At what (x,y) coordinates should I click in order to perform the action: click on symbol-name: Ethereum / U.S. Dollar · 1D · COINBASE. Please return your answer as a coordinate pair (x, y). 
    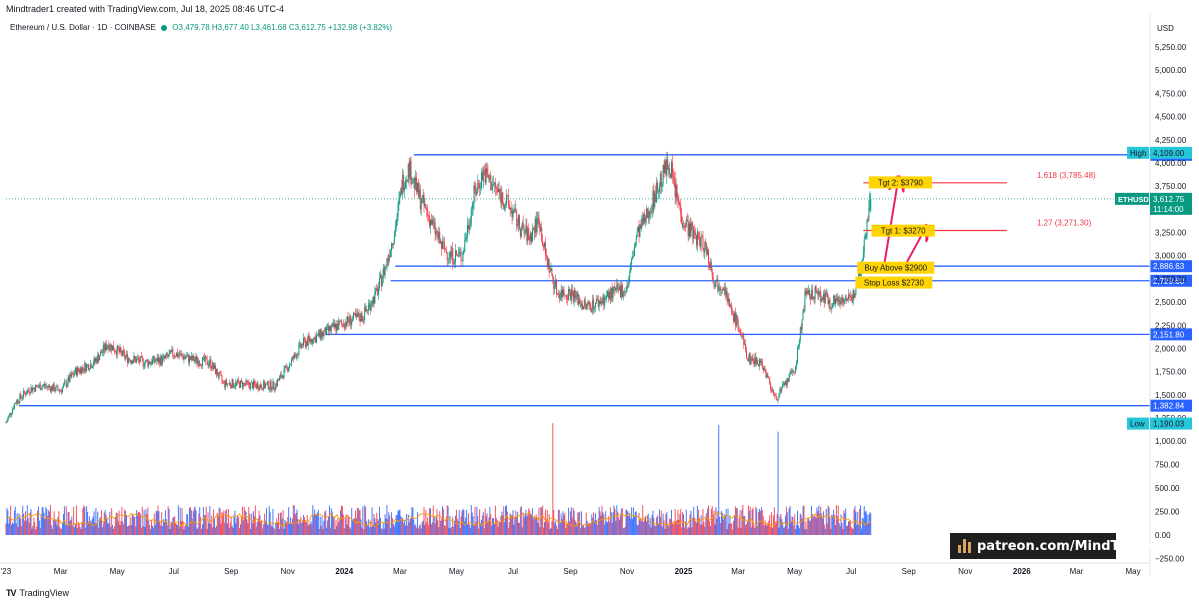
    Looking at the image, I should click on (83, 27).